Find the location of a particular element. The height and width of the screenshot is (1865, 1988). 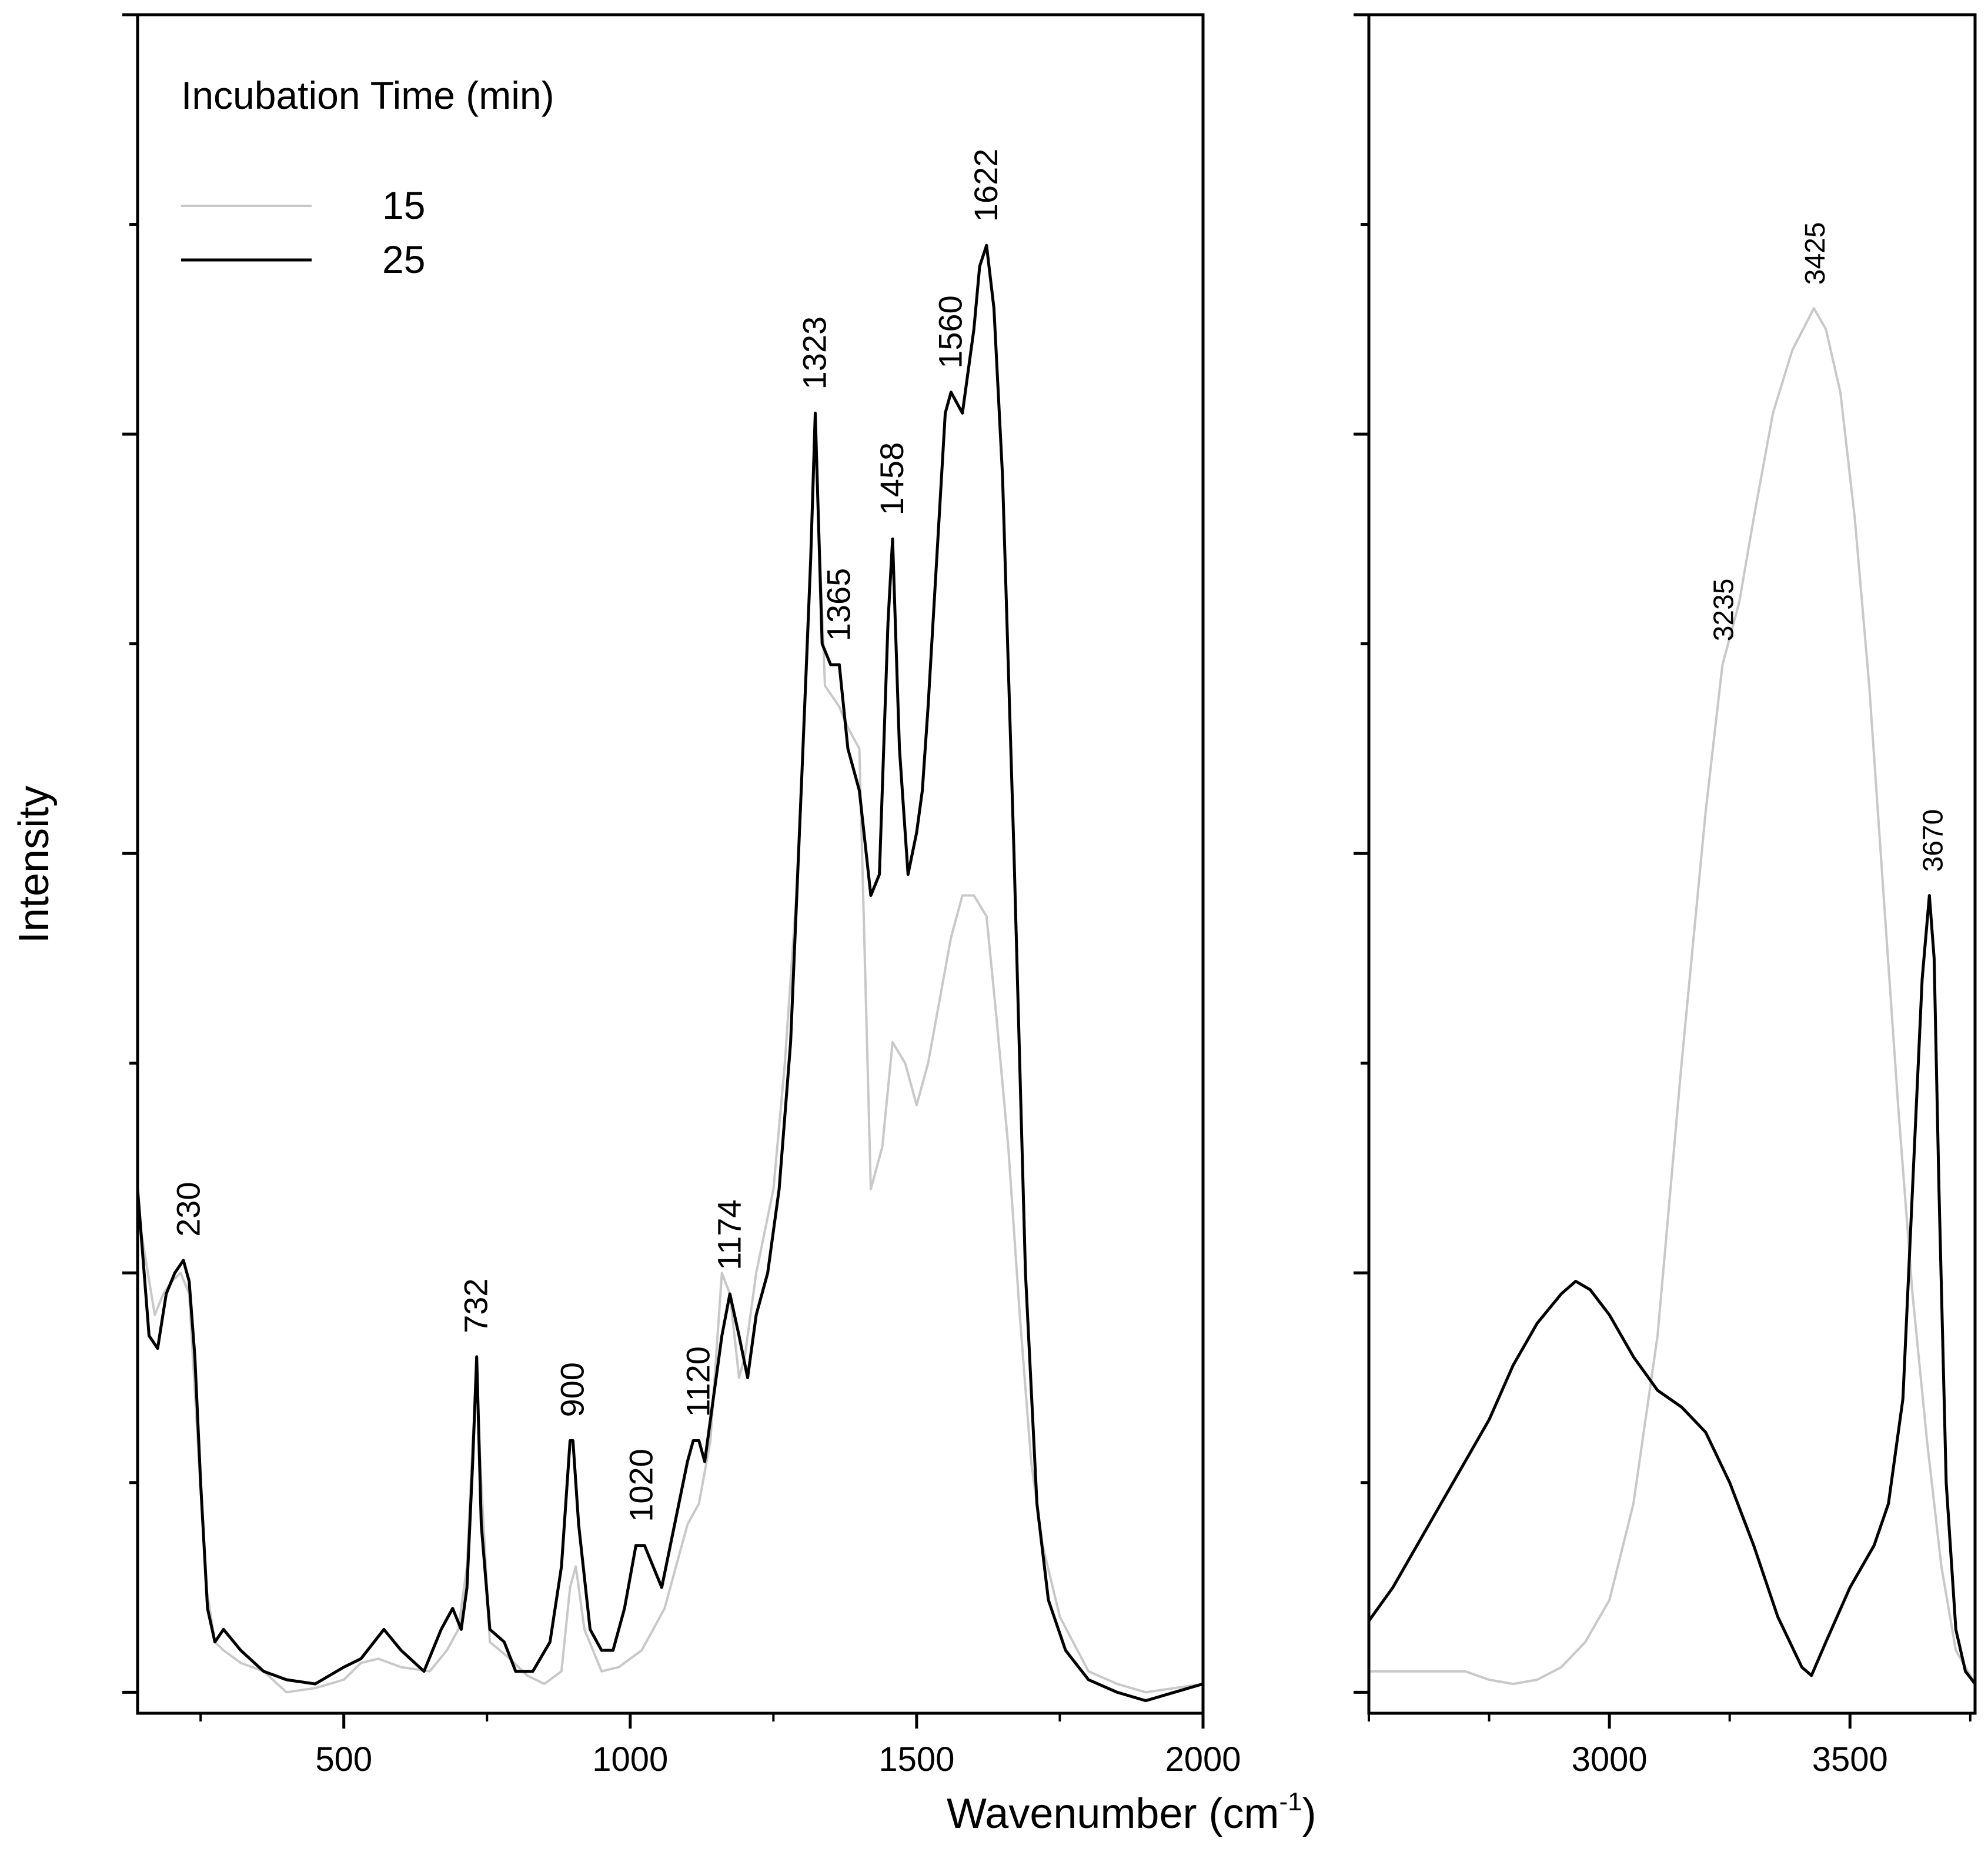

x-axis-title: Wavenumber (cm-1) is located at coordinates (1132, 1812).